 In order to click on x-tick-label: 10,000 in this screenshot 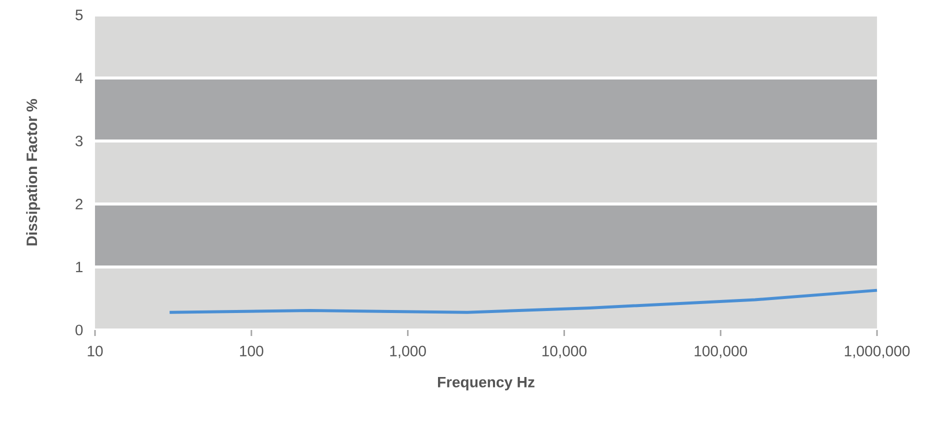, I will do `click(564, 352)`.